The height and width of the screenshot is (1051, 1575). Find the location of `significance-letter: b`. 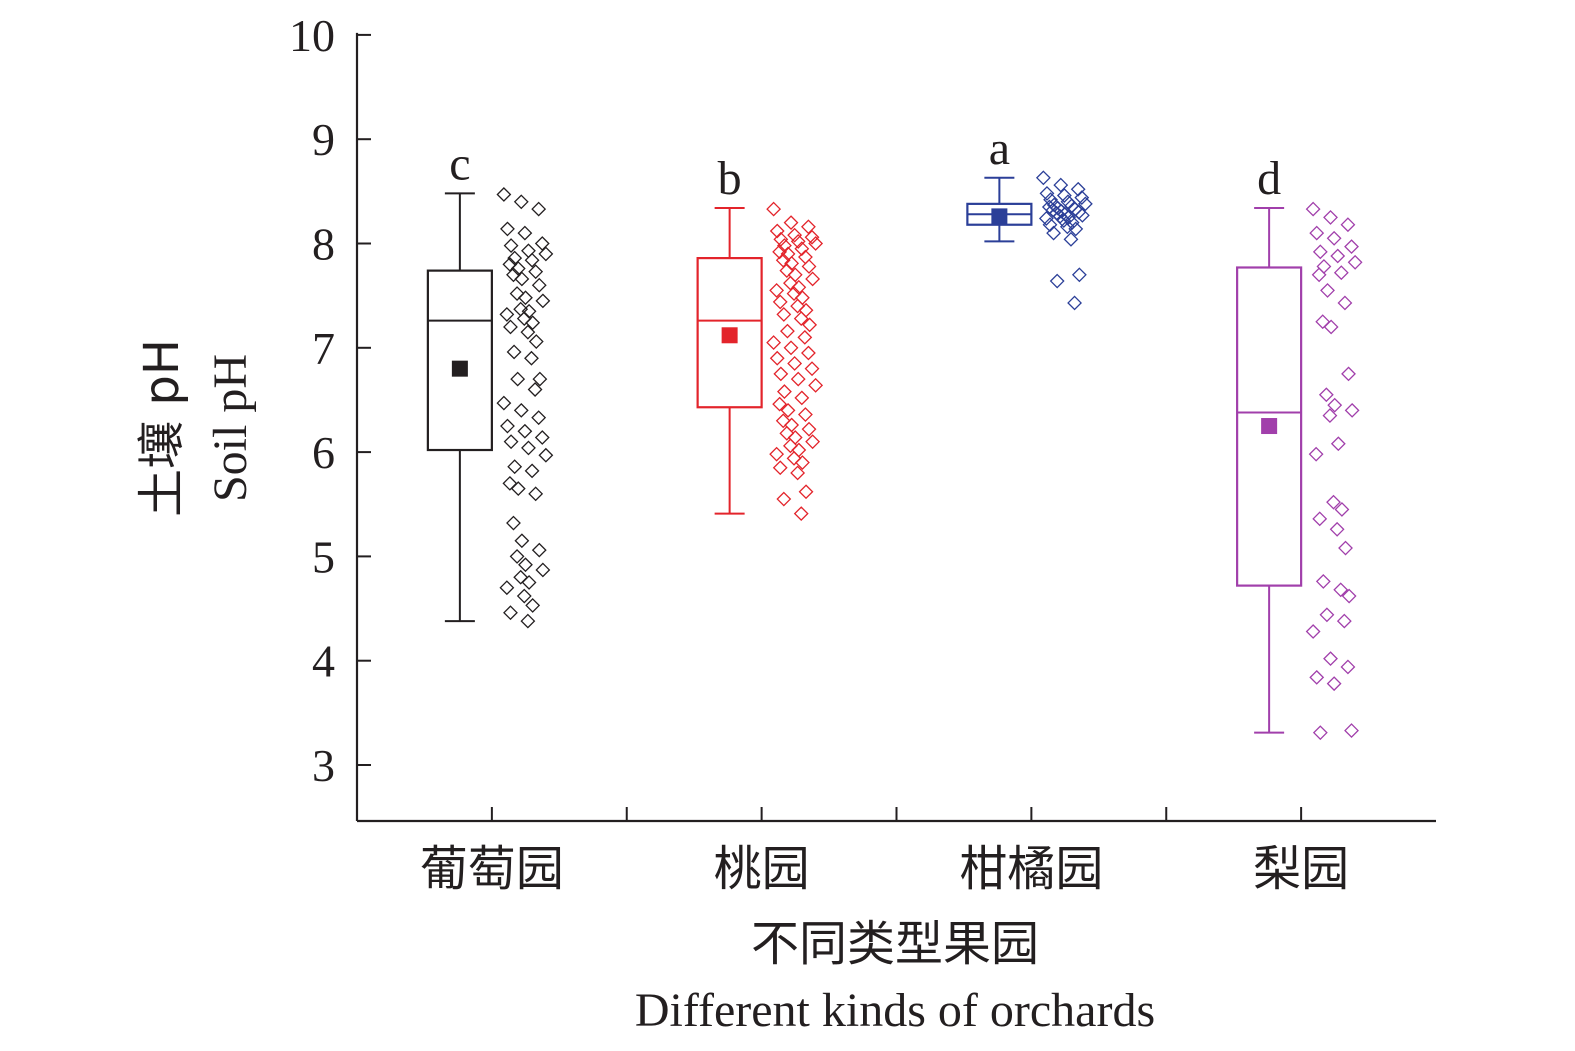

significance-letter: b is located at coordinates (730, 178).